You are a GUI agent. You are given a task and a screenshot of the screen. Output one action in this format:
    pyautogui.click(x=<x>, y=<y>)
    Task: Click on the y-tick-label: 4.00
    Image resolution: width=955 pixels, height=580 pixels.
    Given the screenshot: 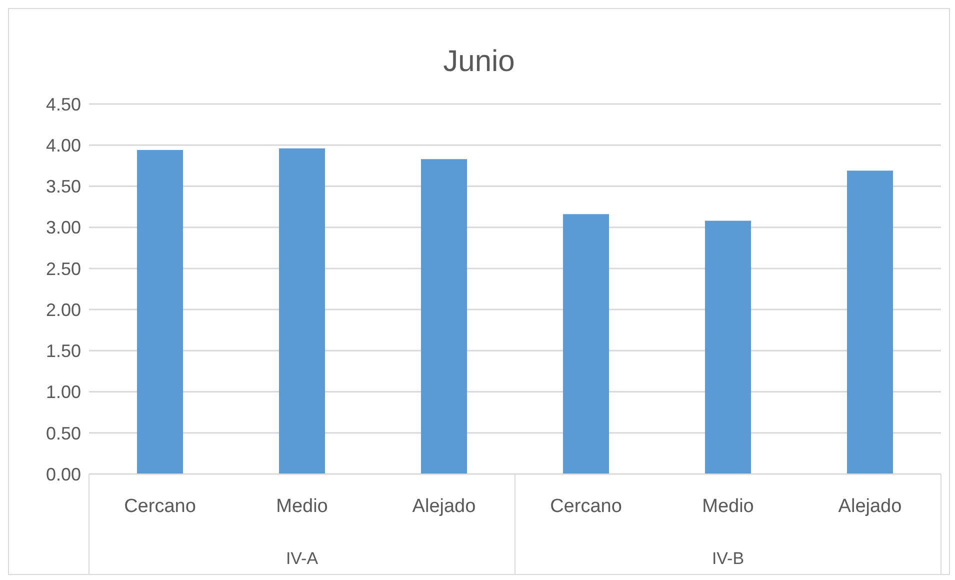 What is the action you would take?
    pyautogui.click(x=63, y=146)
    